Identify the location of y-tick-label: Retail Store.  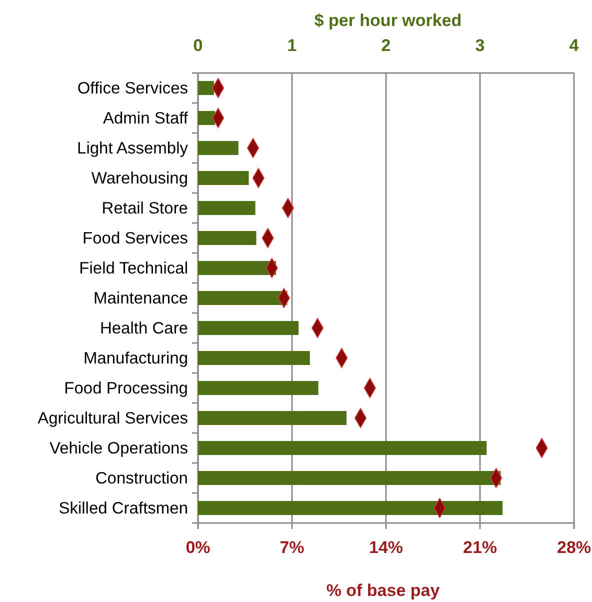
(145, 208).